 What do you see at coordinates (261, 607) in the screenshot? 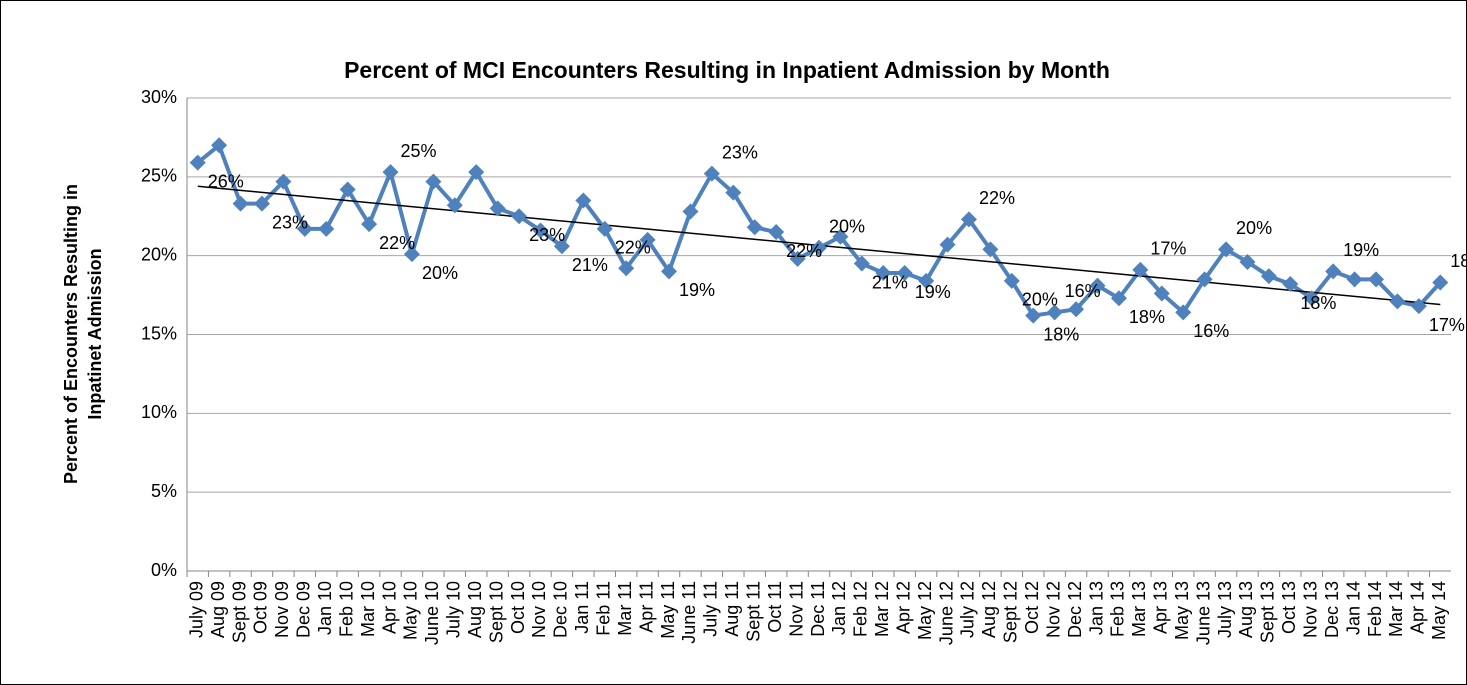
I see `x-tick-label: Oct 09` at bounding box center [261, 607].